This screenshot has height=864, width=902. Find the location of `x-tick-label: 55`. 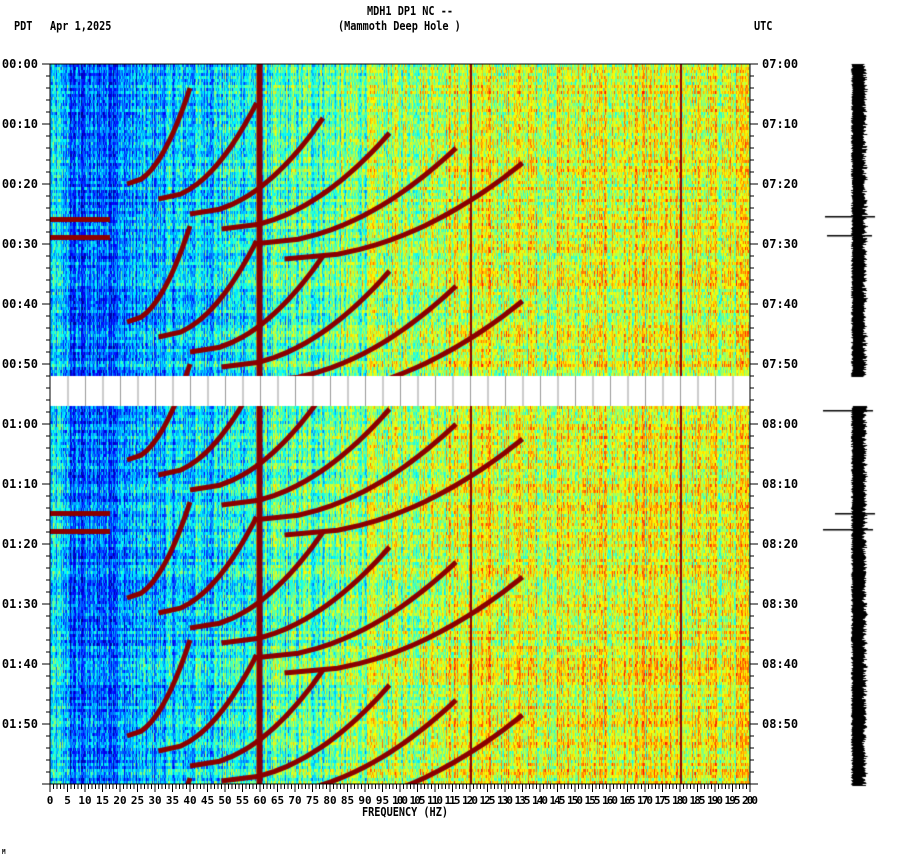

x-tick-label: 55 is located at coordinates (242, 800).